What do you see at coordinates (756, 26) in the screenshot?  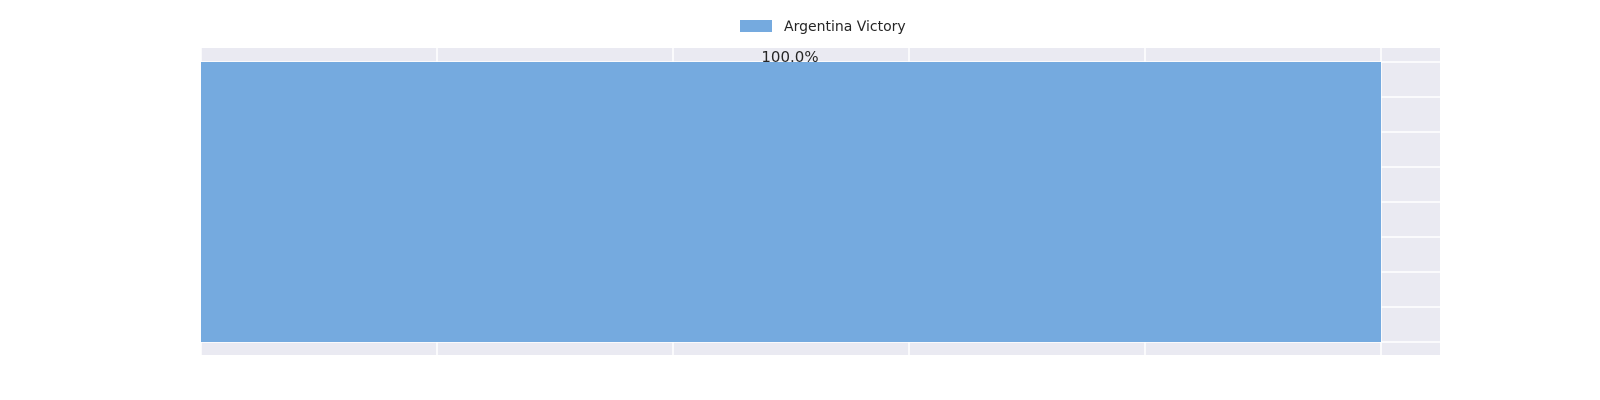 I see `legend-swatch-argentina-victory` at bounding box center [756, 26].